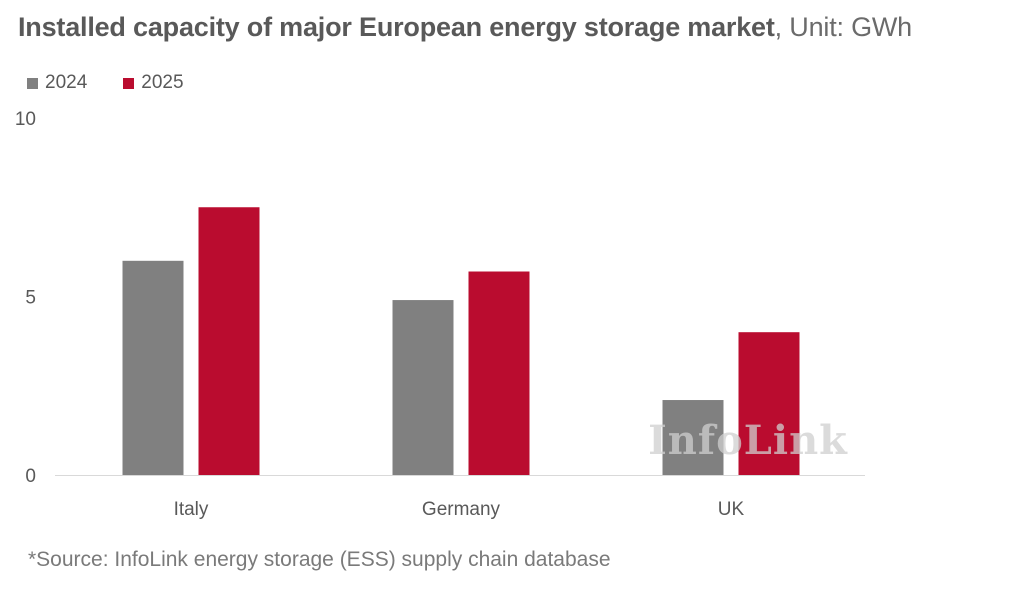 This screenshot has height=589, width=1024. I want to click on bar-2024-uk, so click(693, 437).